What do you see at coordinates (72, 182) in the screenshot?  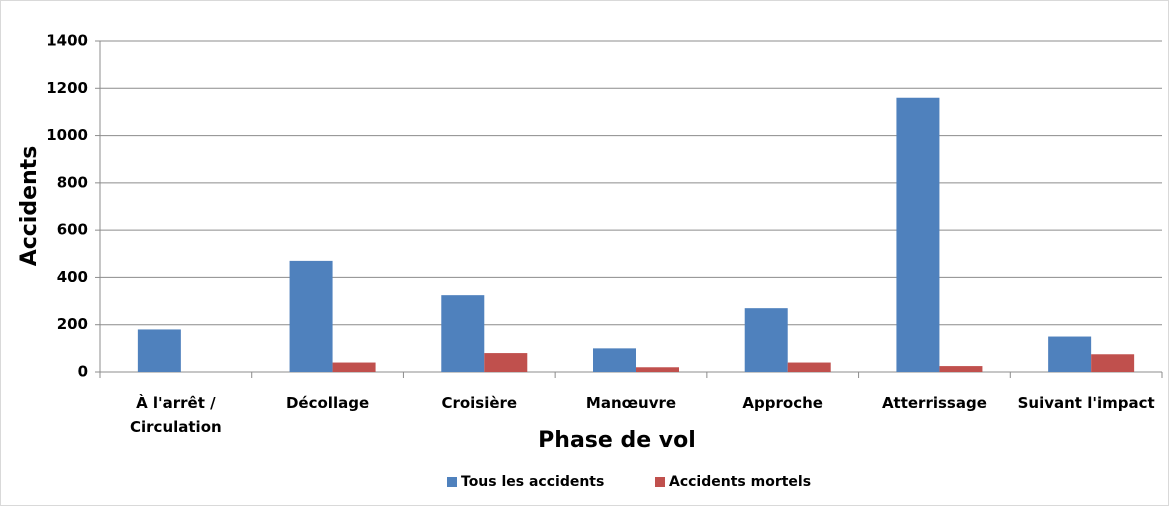 I see `y-tick-label: 800` at bounding box center [72, 182].